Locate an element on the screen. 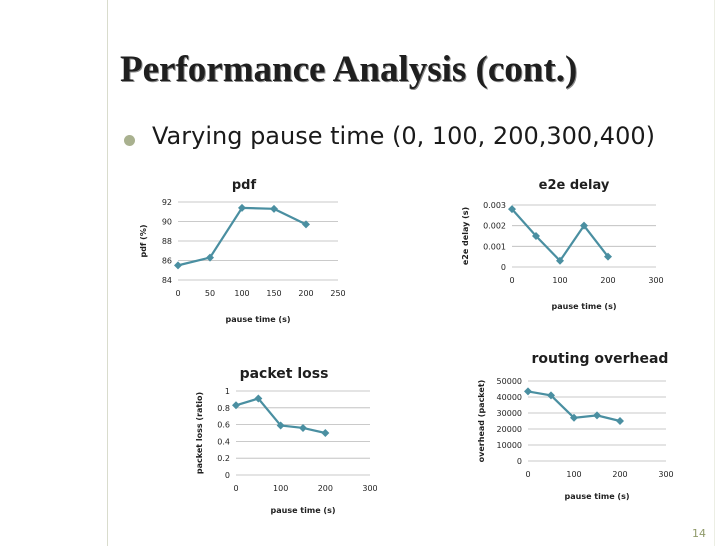  y-tick-label: 92 is located at coordinates (167, 202).